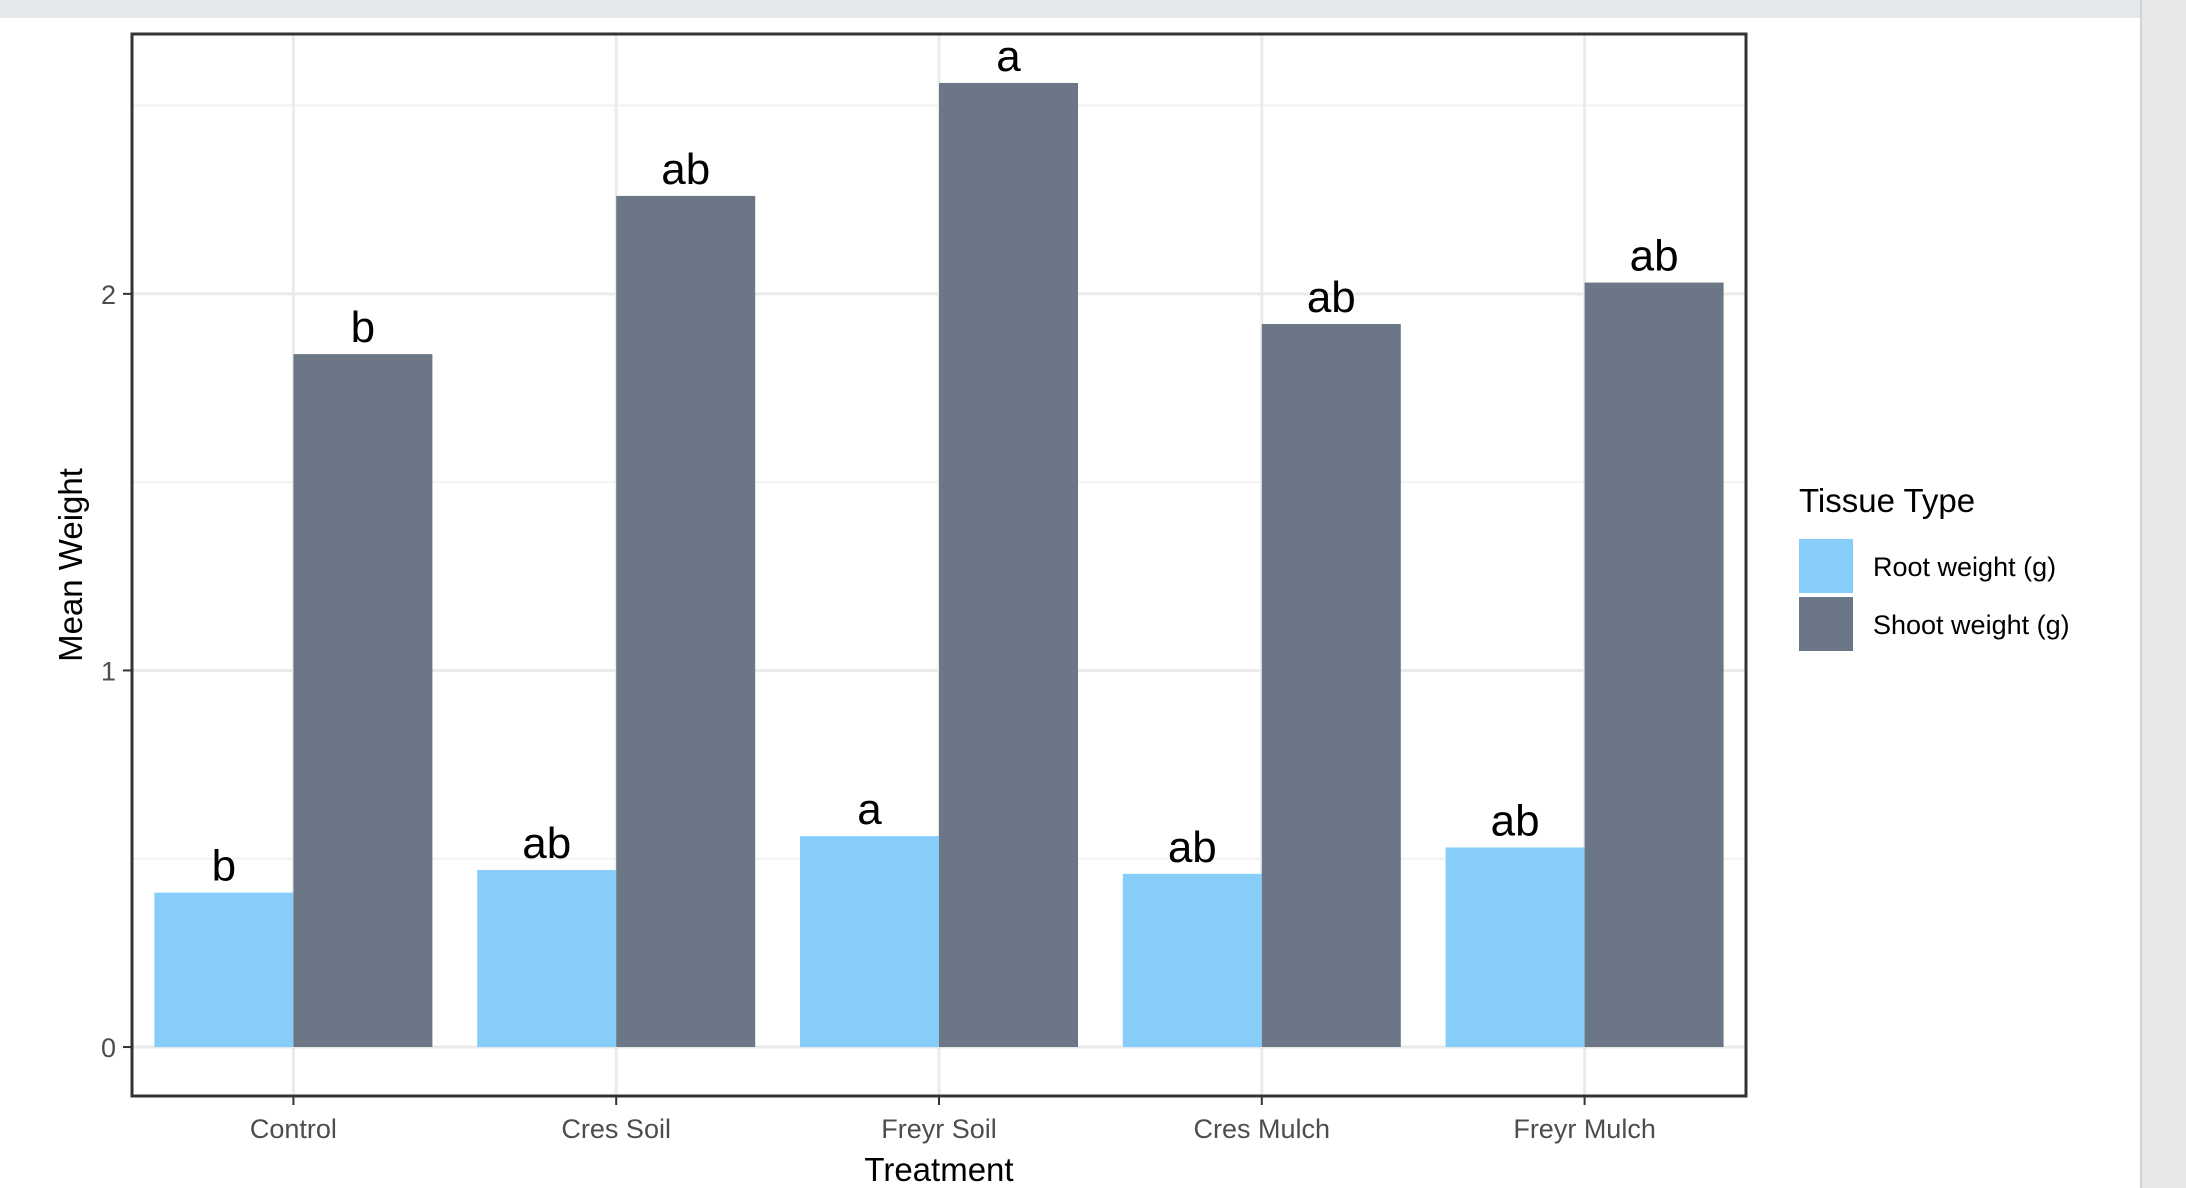 The image size is (2186, 1188). Describe the element at coordinates (70, 565) in the screenshot. I see `y-axis-title: Mean Weight` at that location.